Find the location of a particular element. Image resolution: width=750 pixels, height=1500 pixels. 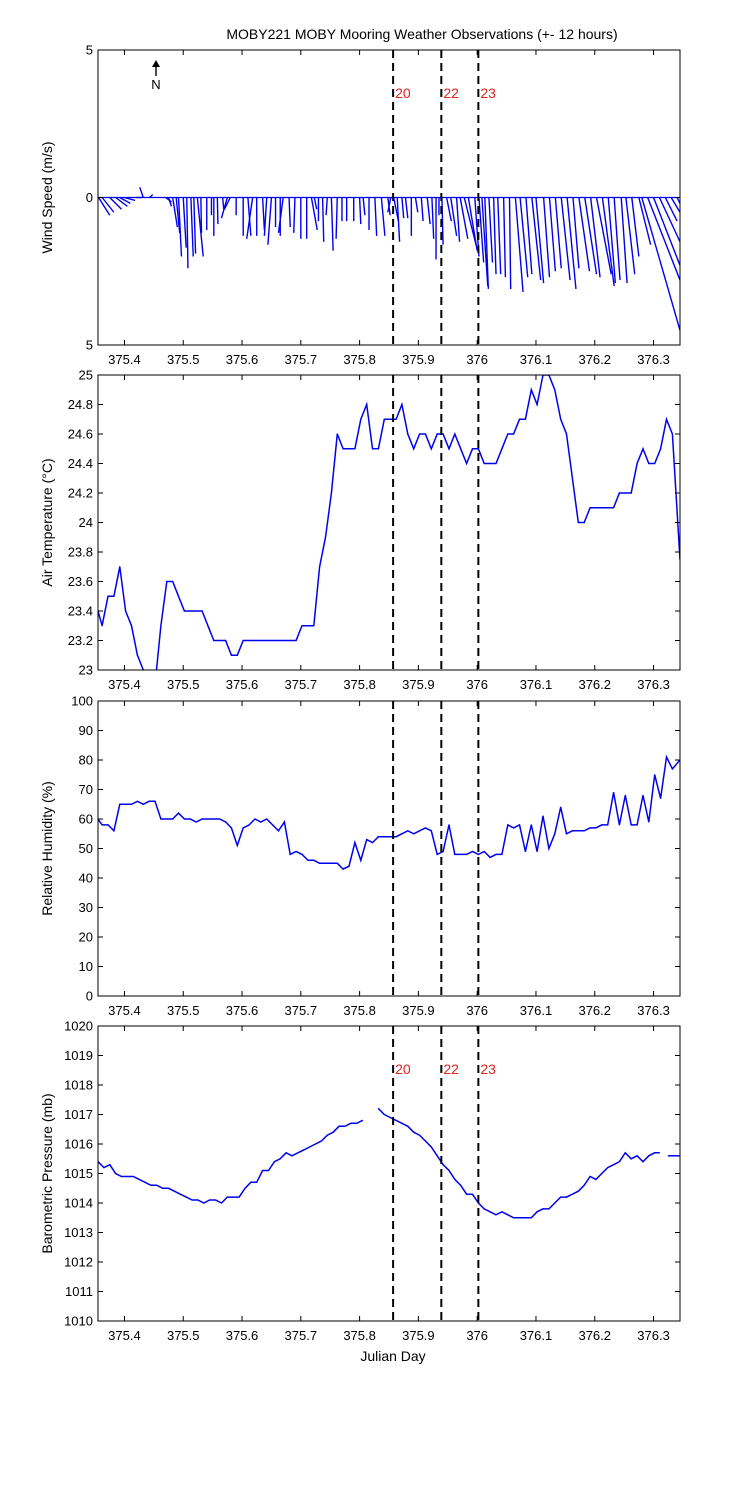

x-tick-label: 376.1 is located at coordinates (536, 1335).